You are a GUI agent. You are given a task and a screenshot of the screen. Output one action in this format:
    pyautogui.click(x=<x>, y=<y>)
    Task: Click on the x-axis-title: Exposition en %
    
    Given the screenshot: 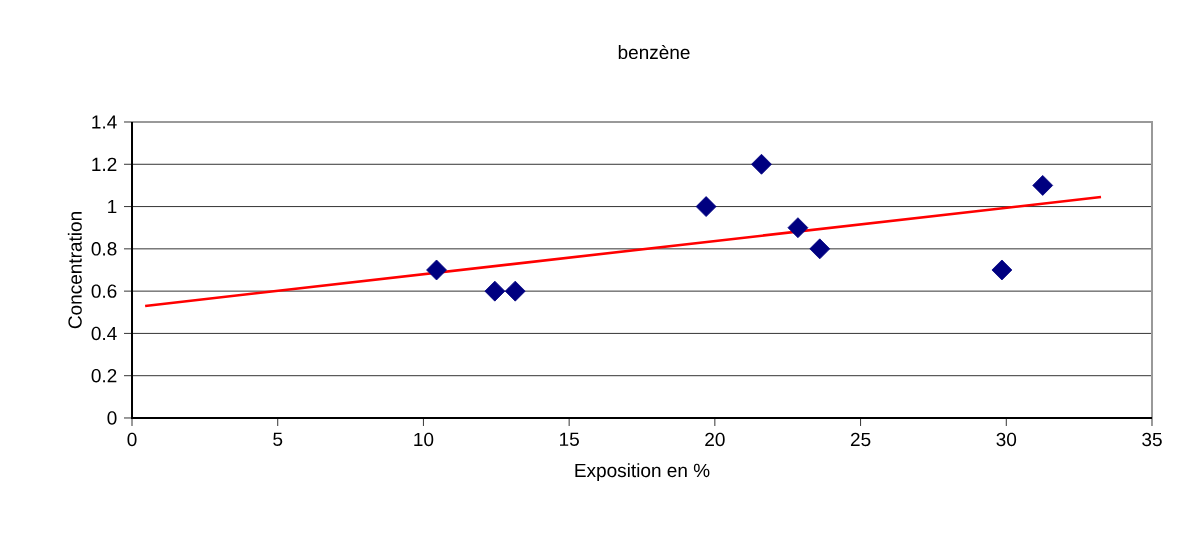 What is the action you would take?
    pyautogui.click(x=642, y=472)
    